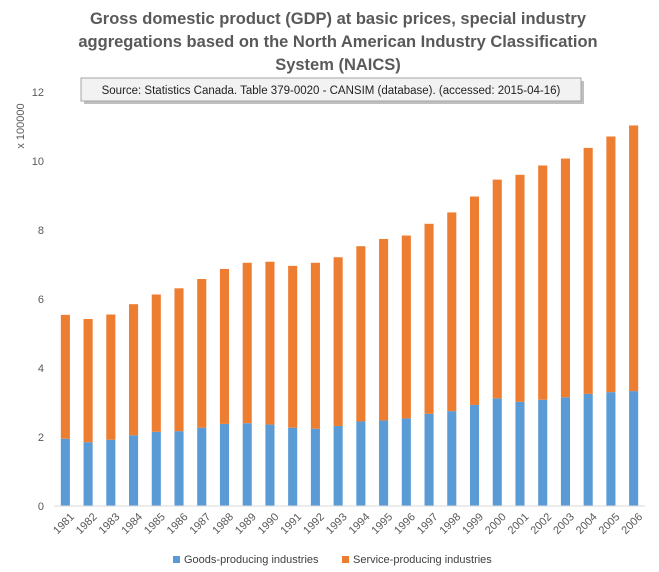  What do you see at coordinates (110, 524) in the screenshot?
I see `x-tick-label: 1983` at bounding box center [110, 524].